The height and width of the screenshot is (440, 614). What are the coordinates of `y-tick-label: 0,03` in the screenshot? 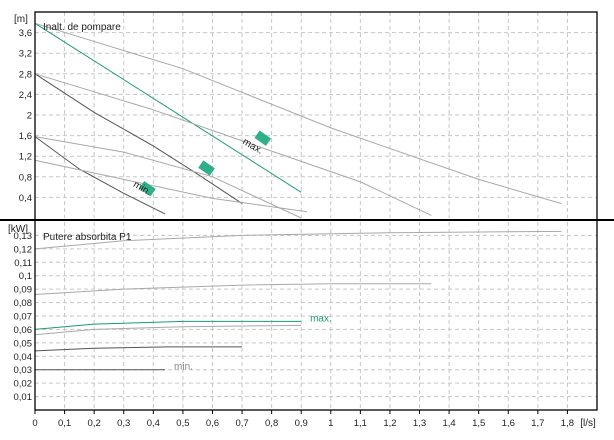 It's located at (23, 370).